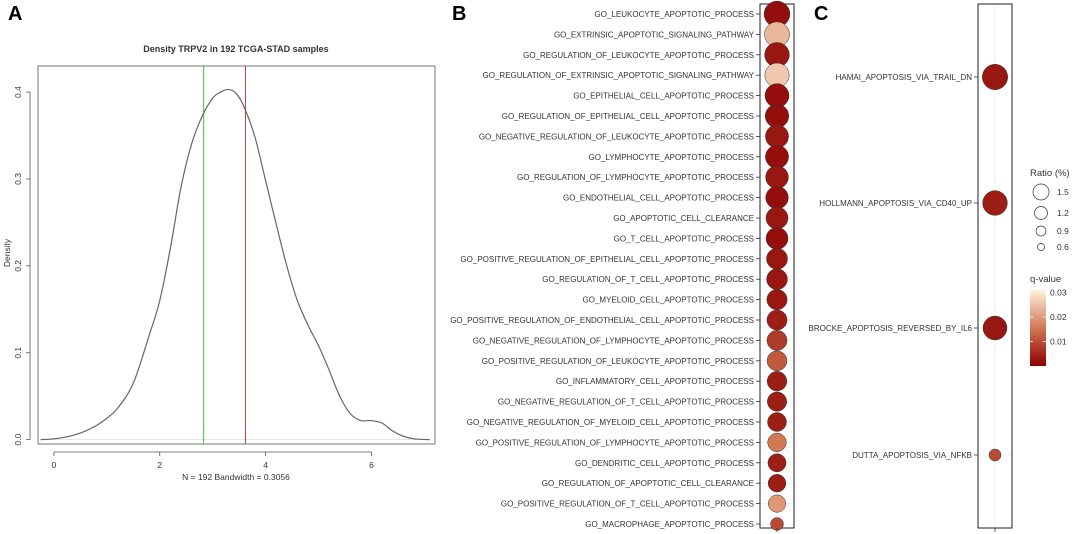  I want to click on y-tick-label: 0.1, so click(18, 353).